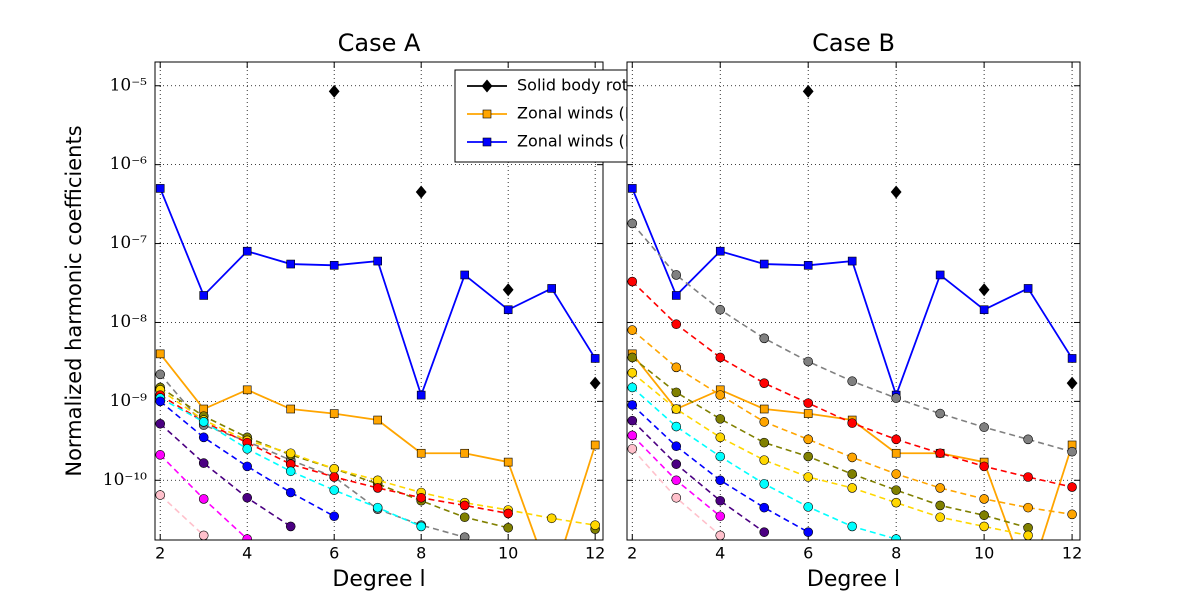 This screenshot has height=600, width=1200. What do you see at coordinates (896, 553) in the screenshot?
I see `x-tick-label: 8` at bounding box center [896, 553].